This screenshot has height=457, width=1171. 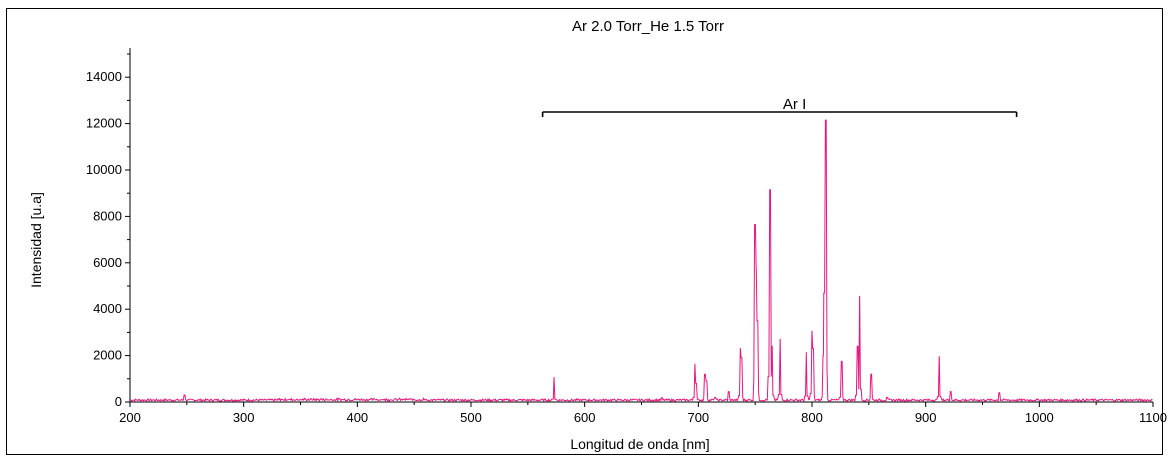 I want to click on y-tick-label: 6000, so click(x=107, y=262).